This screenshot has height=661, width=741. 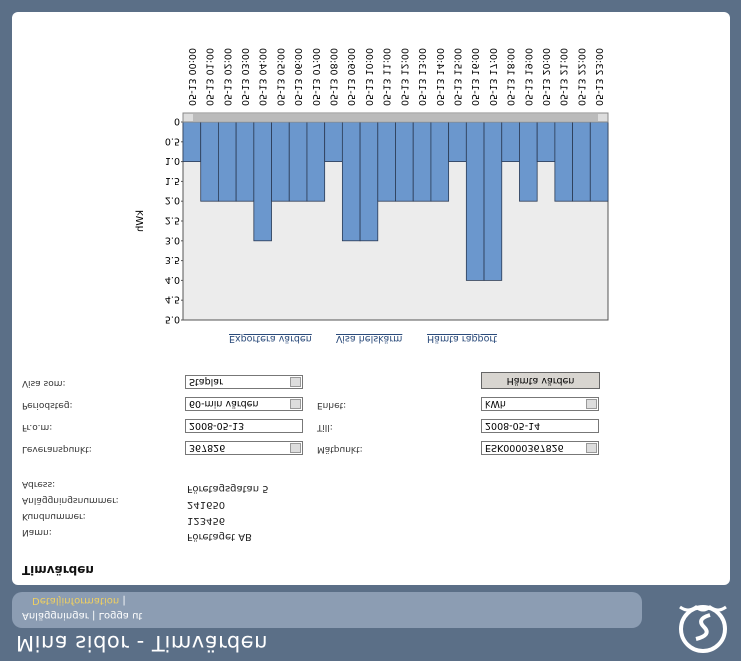 I want to click on nav-links: Anläggningar | Logga ut, so click(x=82, y=615).